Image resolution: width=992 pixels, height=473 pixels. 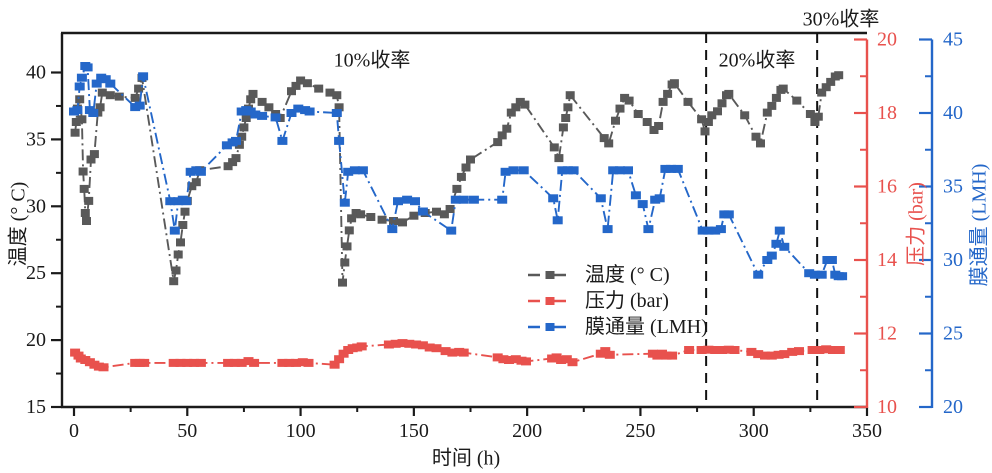 What do you see at coordinates (979, 225) in the screenshot?
I see `flux-axis-title: 膜通量 (LMH)` at bounding box center [979, 225].